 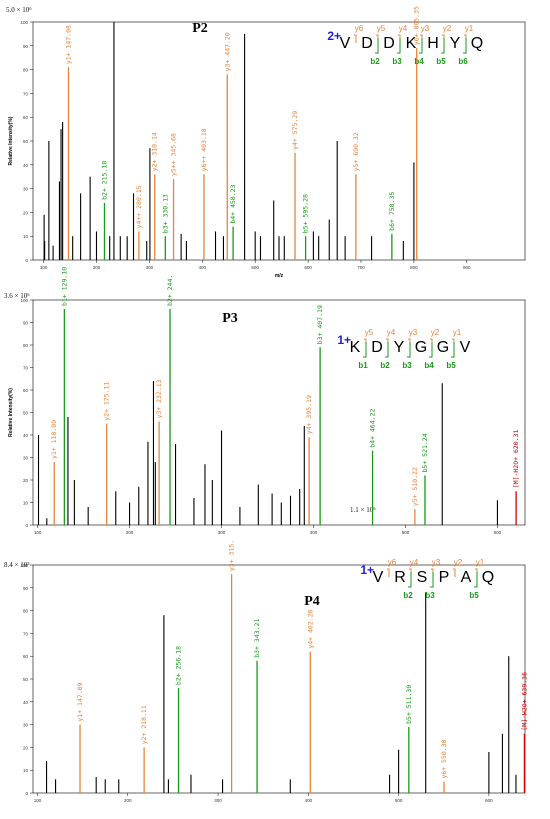 What do you see at coordinates (425, 452) in the screenshot?
I see `peak-label: b5+ 521.24` at bounding box center [425, 452].